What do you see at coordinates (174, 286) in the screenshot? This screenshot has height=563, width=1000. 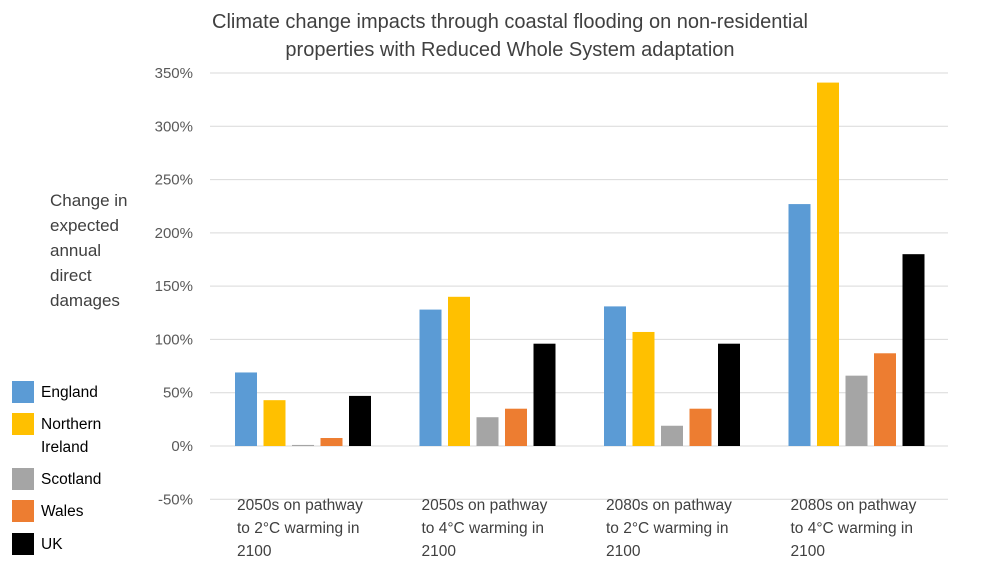 I see `y-tick-label: 150%` at bounding box center [174, 286].